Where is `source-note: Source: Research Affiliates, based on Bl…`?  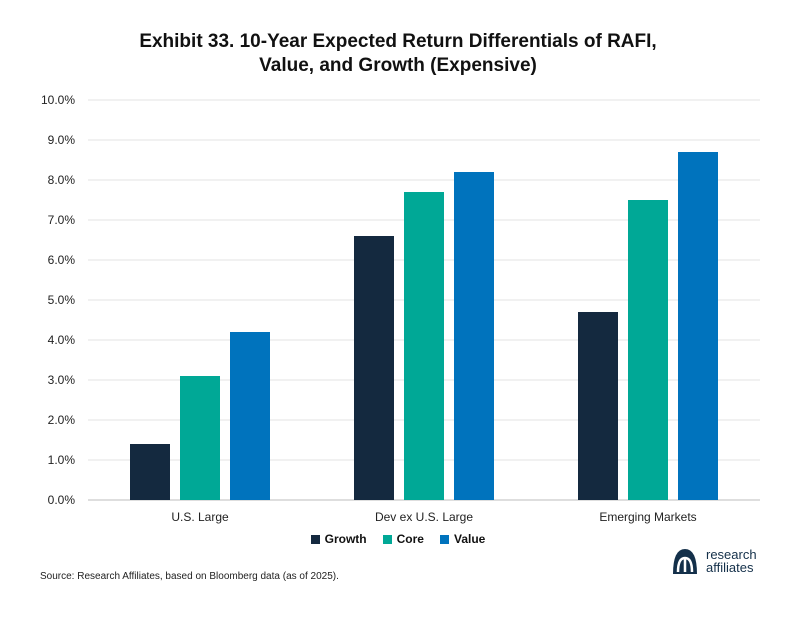 source-note: Source: Research Affiliates, based on Bl… is located at coordinates (189, 576).